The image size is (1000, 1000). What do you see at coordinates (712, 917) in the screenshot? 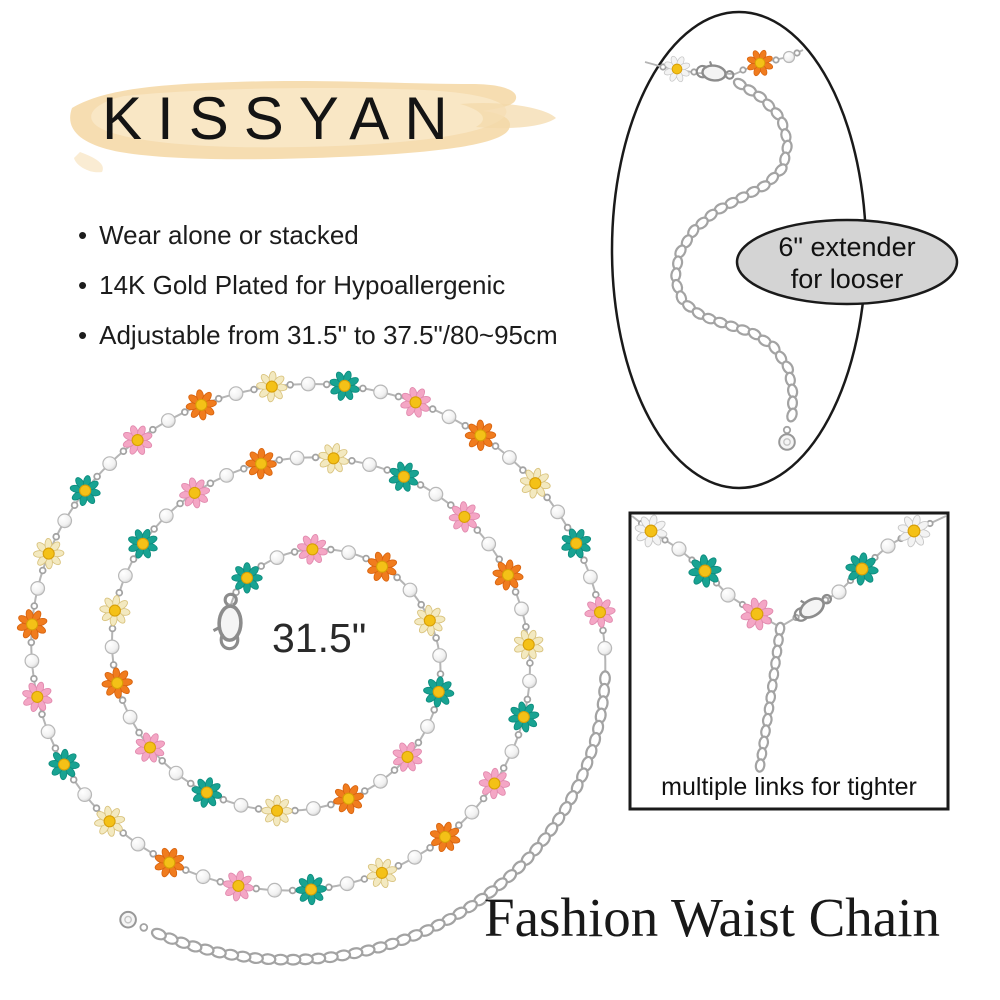
I see `product-title: Fashion Waist Chain` at bounding box center [712, 917].